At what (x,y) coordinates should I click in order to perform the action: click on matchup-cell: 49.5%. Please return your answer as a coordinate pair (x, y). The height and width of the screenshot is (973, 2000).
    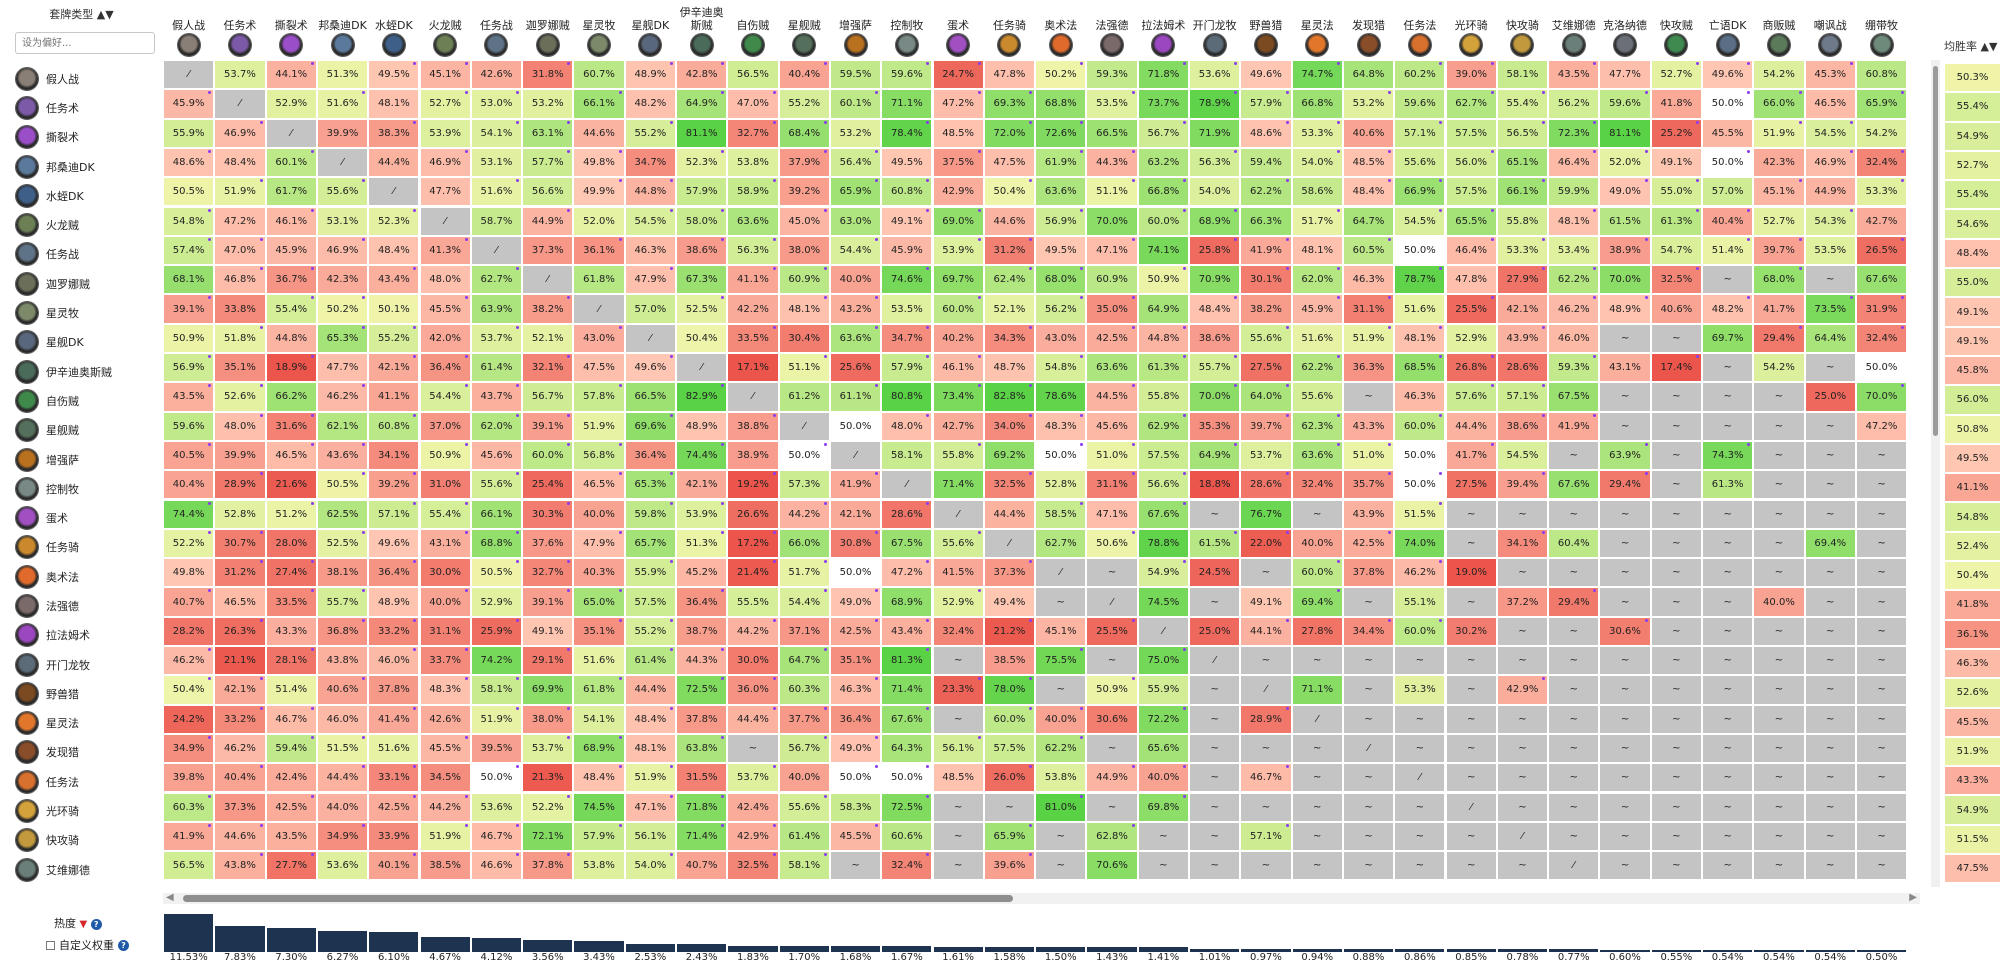
    Looking at the image, I should click on (1061, 250).